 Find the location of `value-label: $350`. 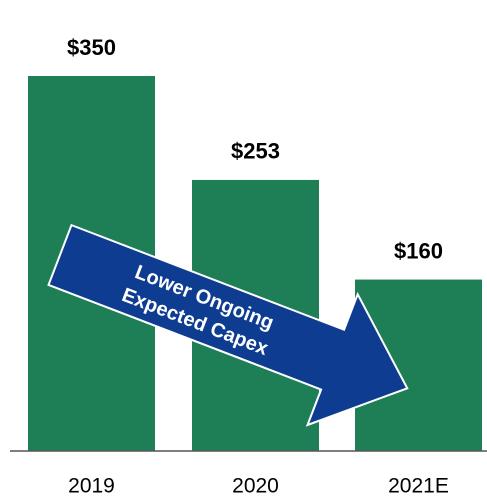

value-label: $350 is located at coordinates (91, 47).